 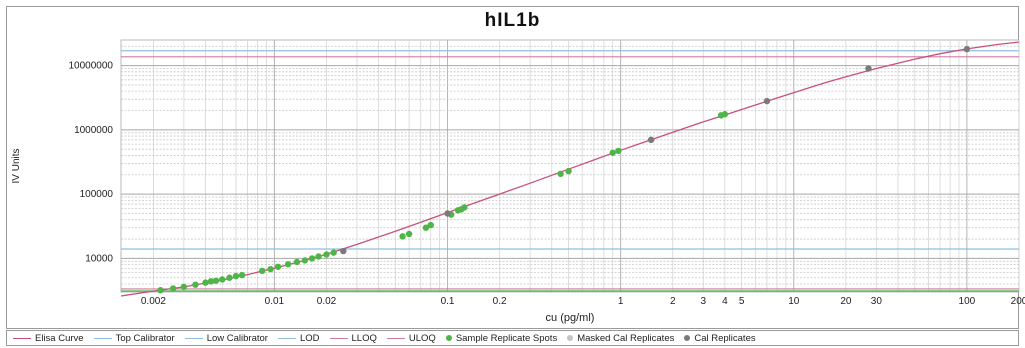 What do you see at coordinates (93, 130) in the screenshot?
I see `y-tick-label: 1000000` at bounding box center [93, 130].